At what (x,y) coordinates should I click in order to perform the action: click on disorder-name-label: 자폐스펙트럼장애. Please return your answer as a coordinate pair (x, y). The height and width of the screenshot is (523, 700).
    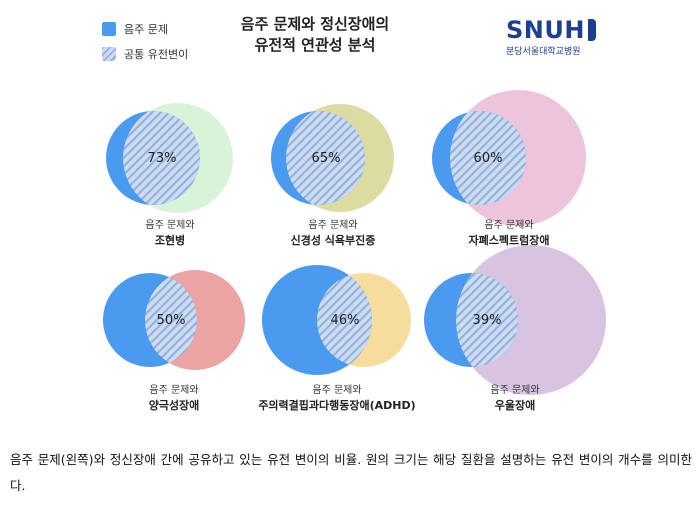
    Looking at the image, I should click on (509, 240).